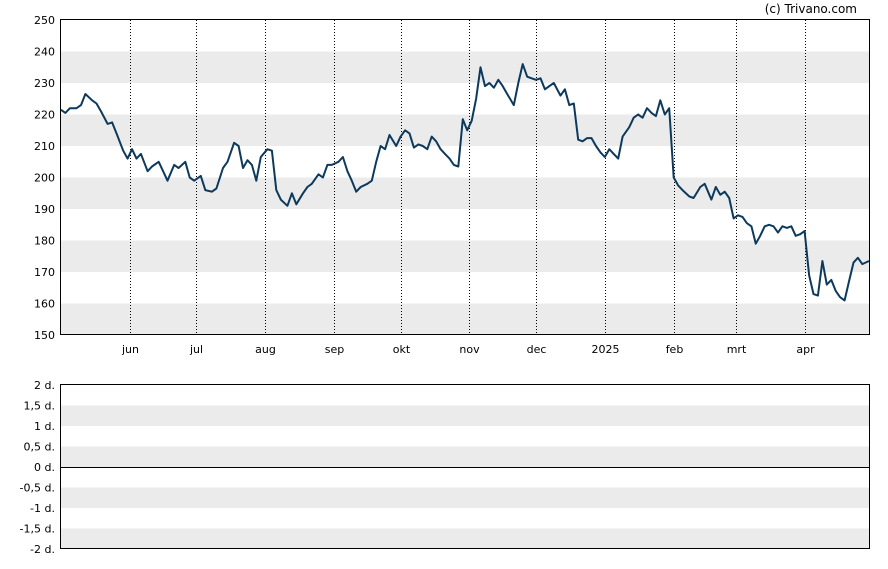 This screenshot has height=569, width=888. What do you see at coordinates (265, 349) in the screenshot?
I see `x-tick-label: aug` at bounding box center [265, 349].